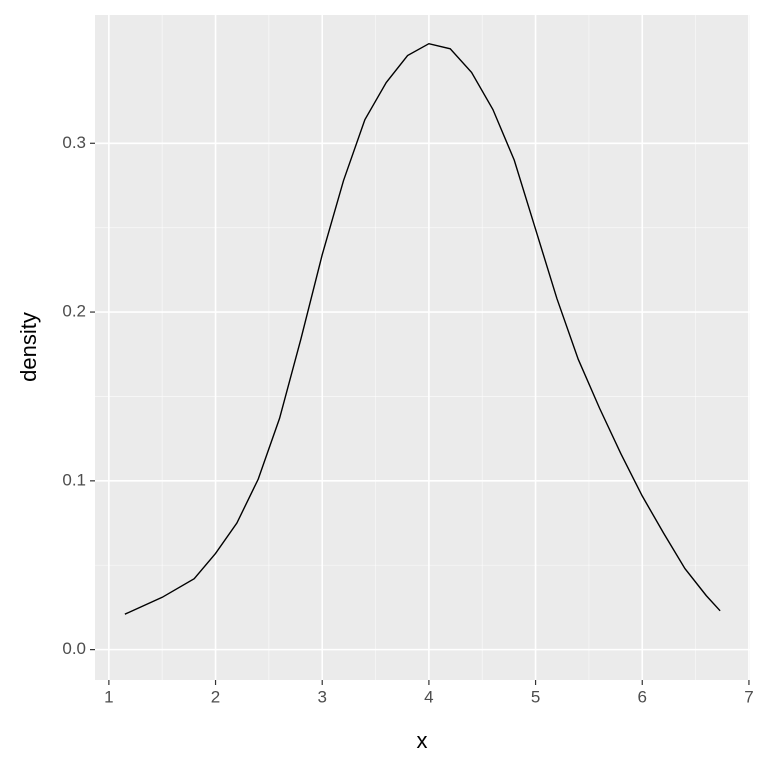  I want to click on y-tick-label: 0.3, so click(74, 142).